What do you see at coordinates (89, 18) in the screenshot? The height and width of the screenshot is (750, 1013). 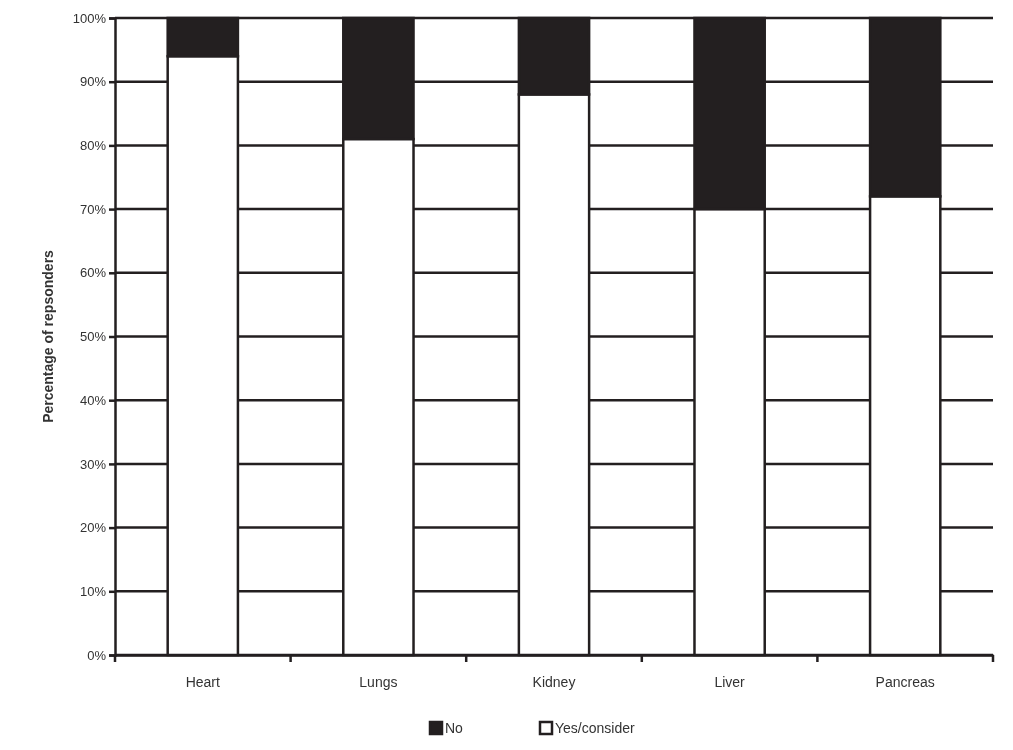 I see `y-tick-label: 100%` at bounding box center [89, 18].